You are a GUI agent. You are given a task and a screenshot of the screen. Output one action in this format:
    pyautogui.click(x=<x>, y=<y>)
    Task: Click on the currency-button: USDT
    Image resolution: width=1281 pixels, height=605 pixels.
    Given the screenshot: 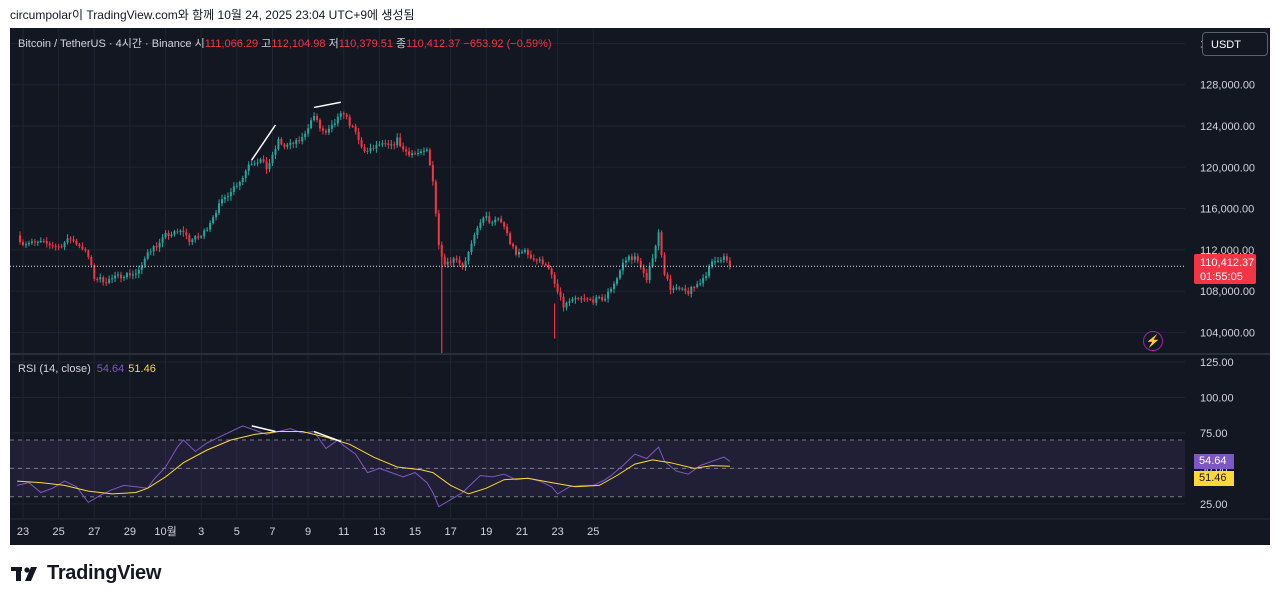 What is the action you would take?
    pyautogui.click(x=1235, y=44)
    